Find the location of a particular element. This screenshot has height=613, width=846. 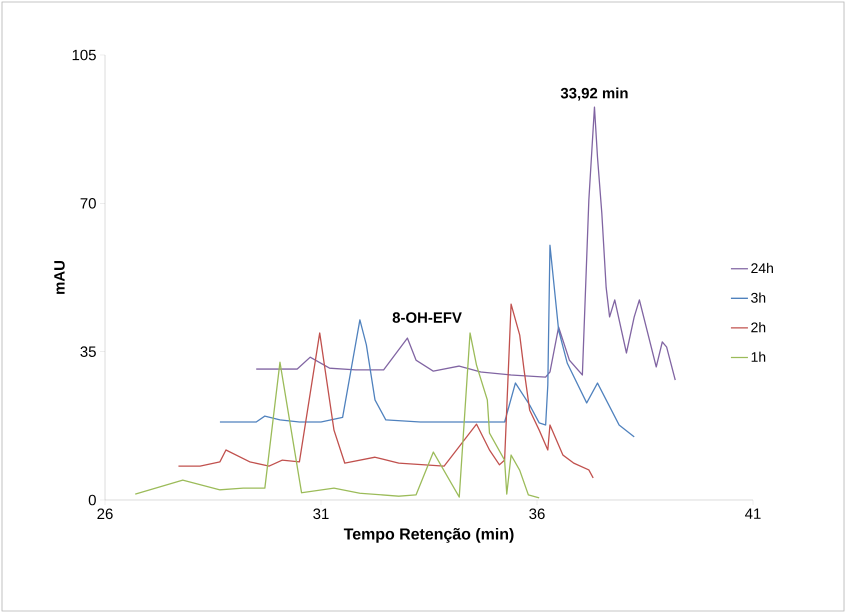

legend-label: 1h is located at coordinates (759, 357).